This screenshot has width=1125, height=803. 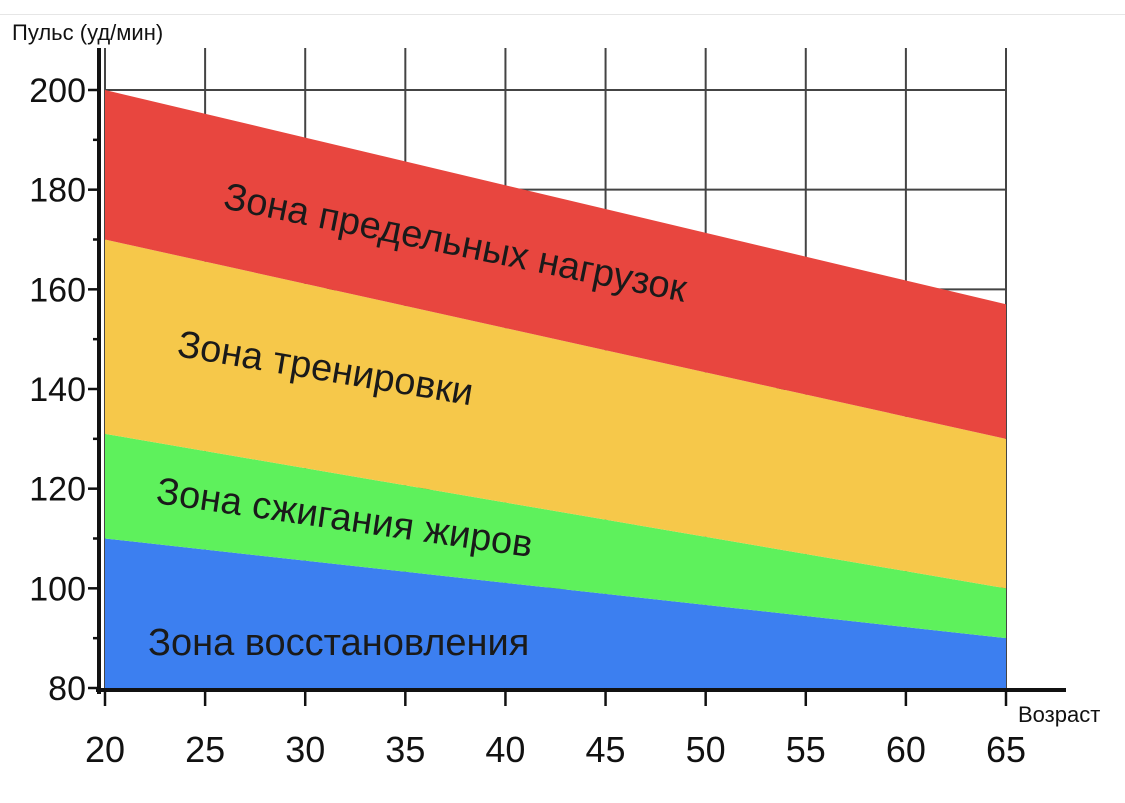 What do you see at coordinates (1059, 714) in the screenshot?
I see `x-axis-title: Возраст` at bounding box center [1059, 714].